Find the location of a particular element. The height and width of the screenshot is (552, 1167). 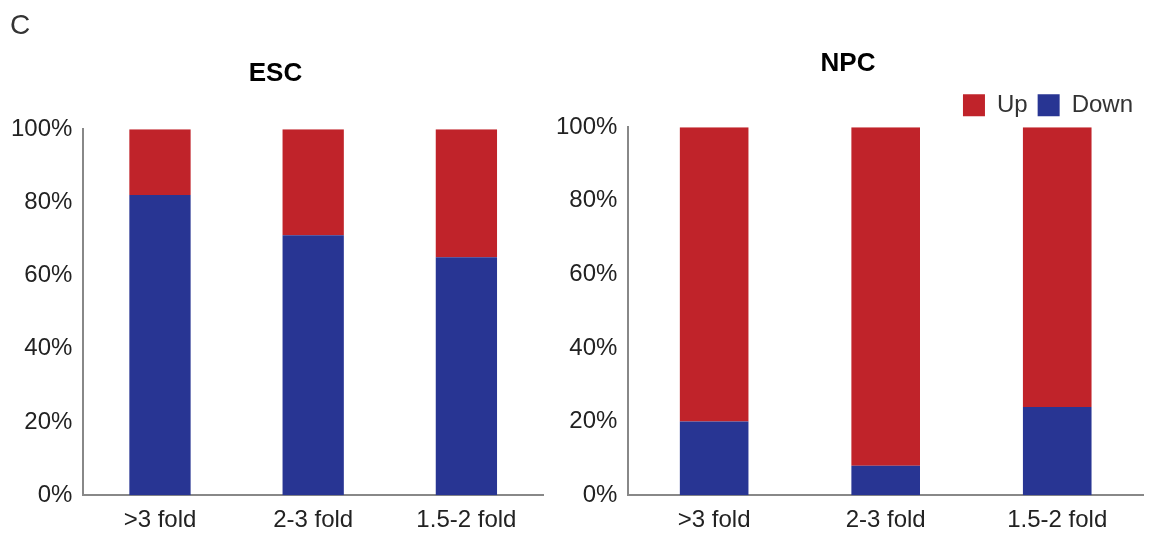

chart-title: NPC is located at coordinates (848, 61).